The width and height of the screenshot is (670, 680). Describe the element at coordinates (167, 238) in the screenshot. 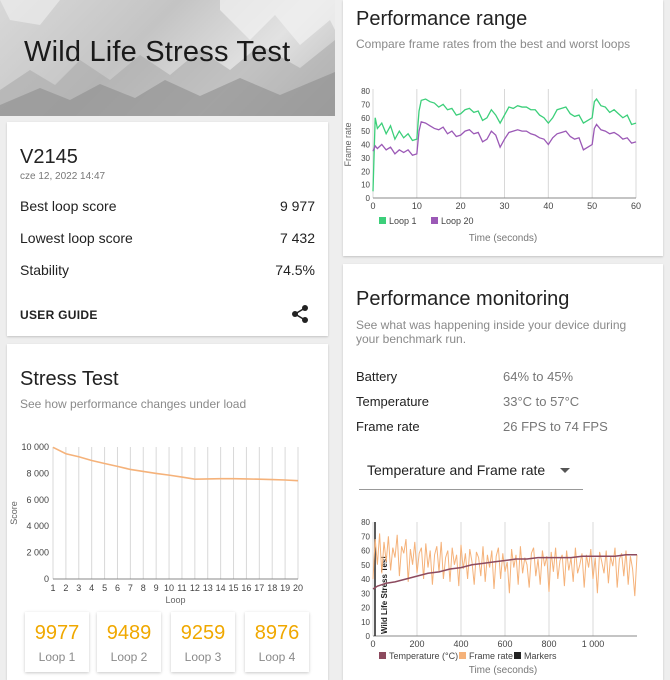

I see `lowest-loop-score-row: Lowest loop score 7 432` at that location.